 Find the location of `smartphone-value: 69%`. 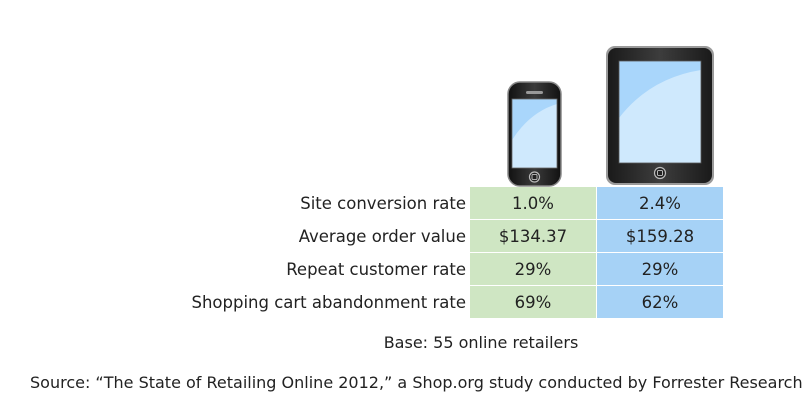

smartphone-value: 69% is located at coordinates (533, 302).